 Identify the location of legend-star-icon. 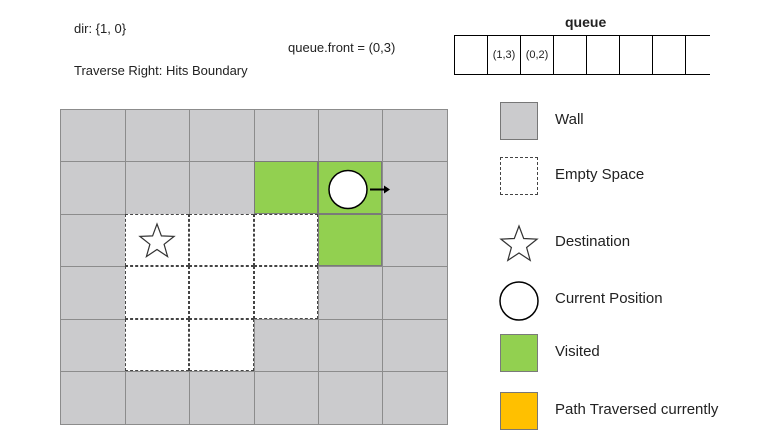
(519, 243).